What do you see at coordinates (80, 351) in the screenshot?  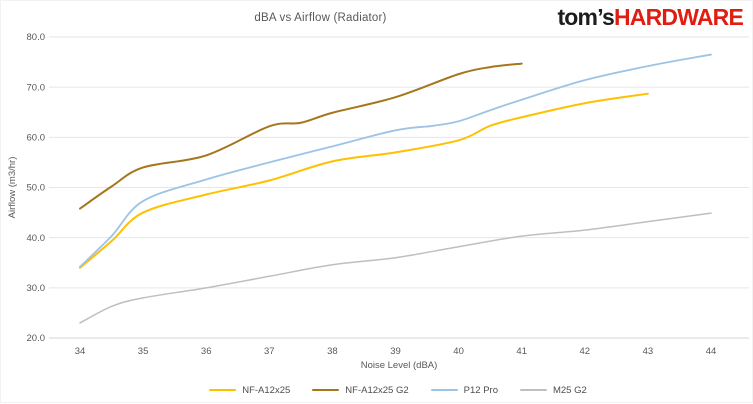 I see `x-tick-label: 34` at bounding box center [80, 351].